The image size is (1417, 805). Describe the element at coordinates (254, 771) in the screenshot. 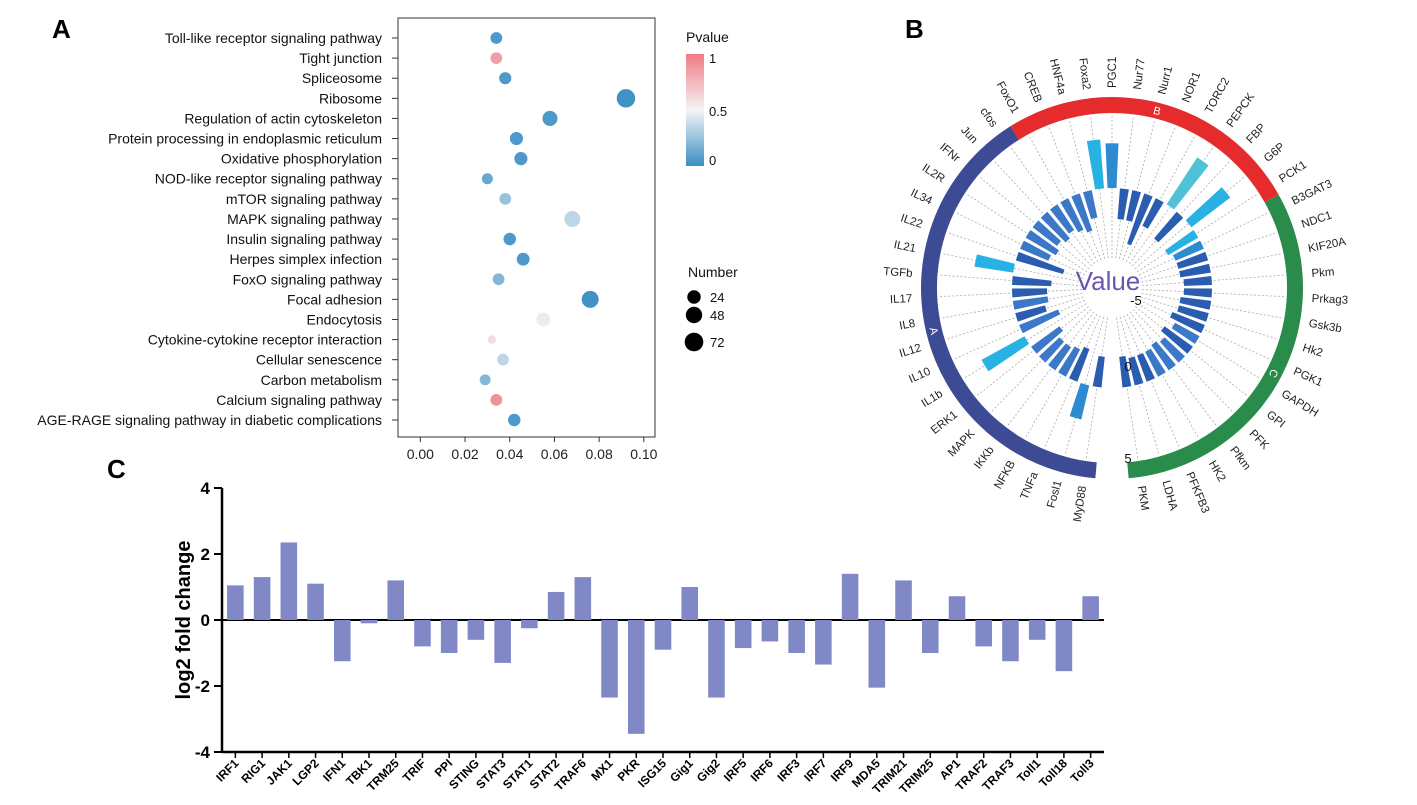

I see `x-tick-label-c: RIG1` at that location.